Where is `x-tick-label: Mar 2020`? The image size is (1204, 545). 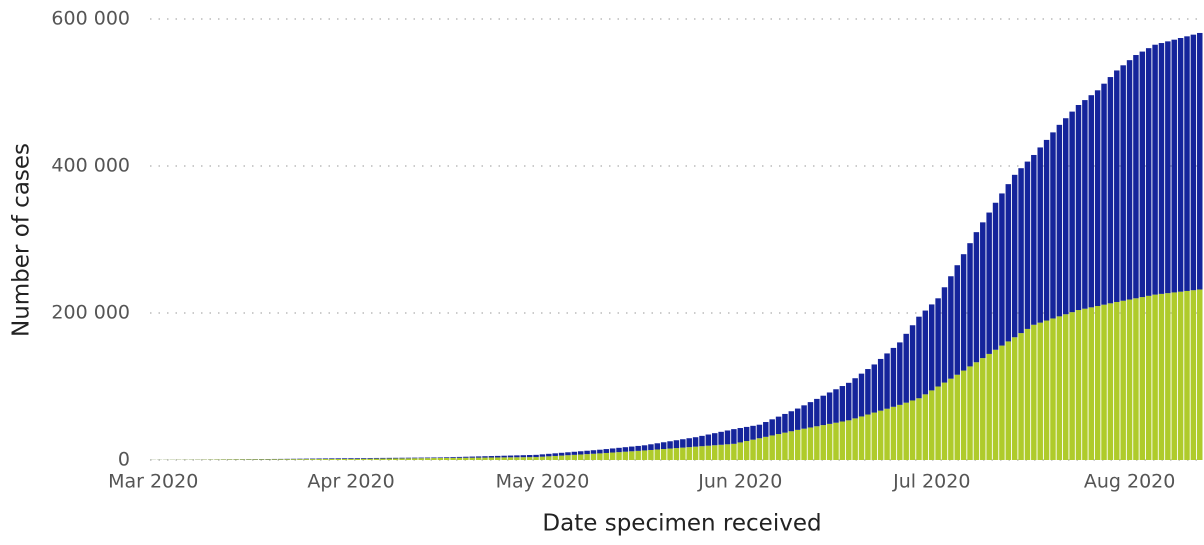
x-tick-label: Mar 2020 is located at coordinates (153, 482).